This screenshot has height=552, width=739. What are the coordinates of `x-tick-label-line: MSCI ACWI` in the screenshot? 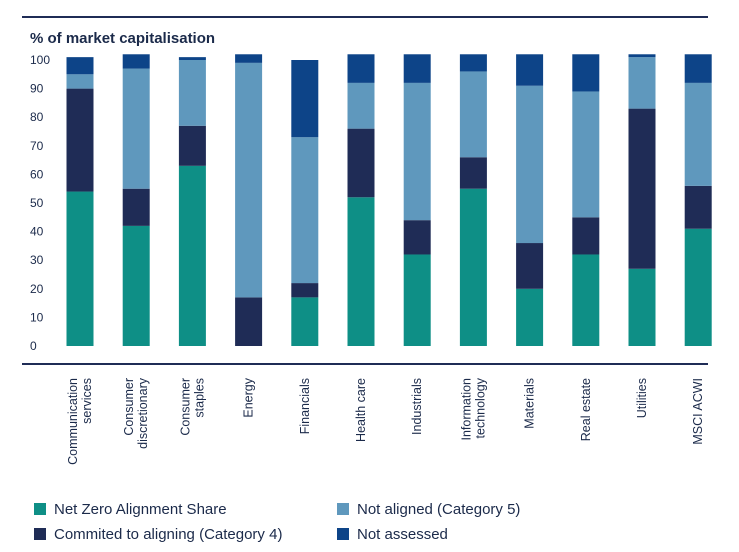 It's located at (698, 411).